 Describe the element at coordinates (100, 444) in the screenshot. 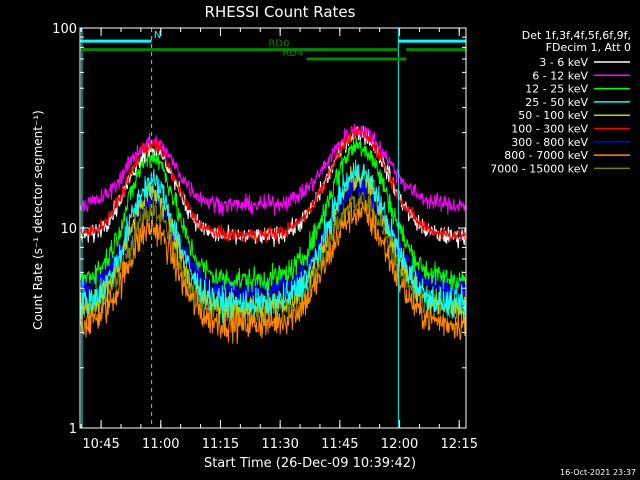

I see `x-tick-label-0: 10:45` at that location.